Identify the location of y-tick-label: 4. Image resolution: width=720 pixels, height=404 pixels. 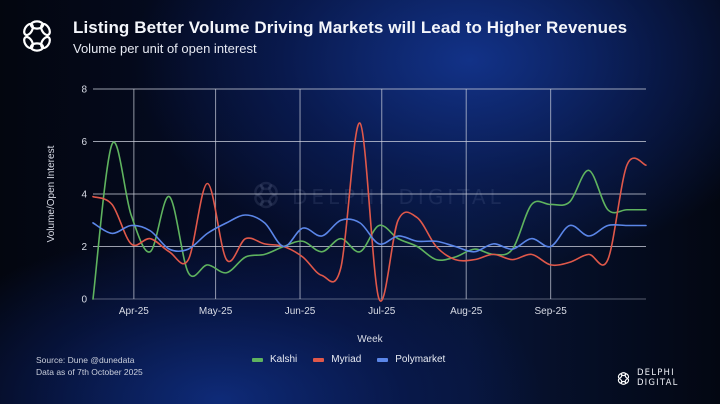
(84, 195).